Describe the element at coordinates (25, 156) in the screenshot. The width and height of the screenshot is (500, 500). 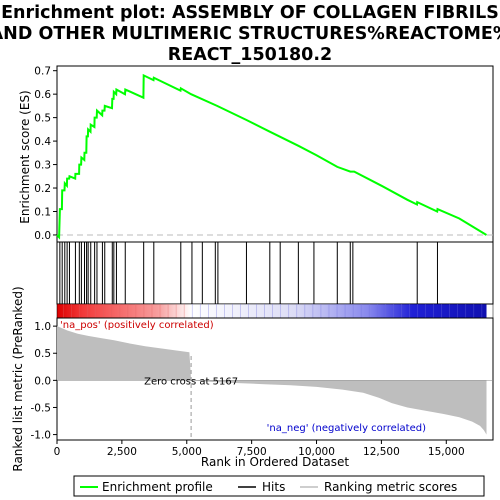
I see `es-y-axis-label: Enrichment score (ES)` at that location.